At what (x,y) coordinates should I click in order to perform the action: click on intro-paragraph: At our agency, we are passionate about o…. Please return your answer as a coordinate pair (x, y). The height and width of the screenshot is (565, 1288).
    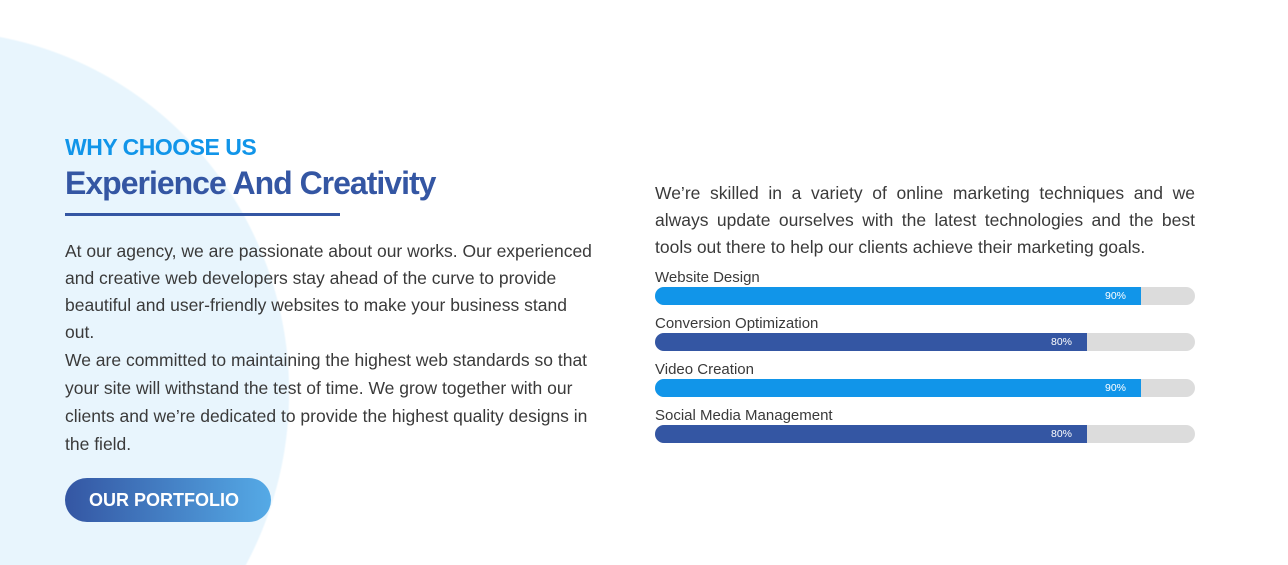
    Looking at the image, I should click on (328, 291).